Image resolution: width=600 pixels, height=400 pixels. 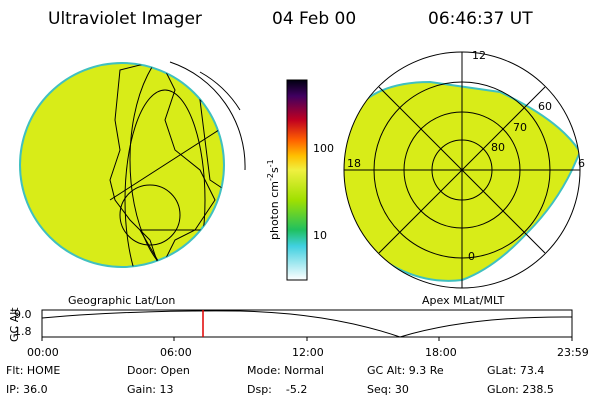 I want to click on mlt-label: 18, so click(x=354, y=163).